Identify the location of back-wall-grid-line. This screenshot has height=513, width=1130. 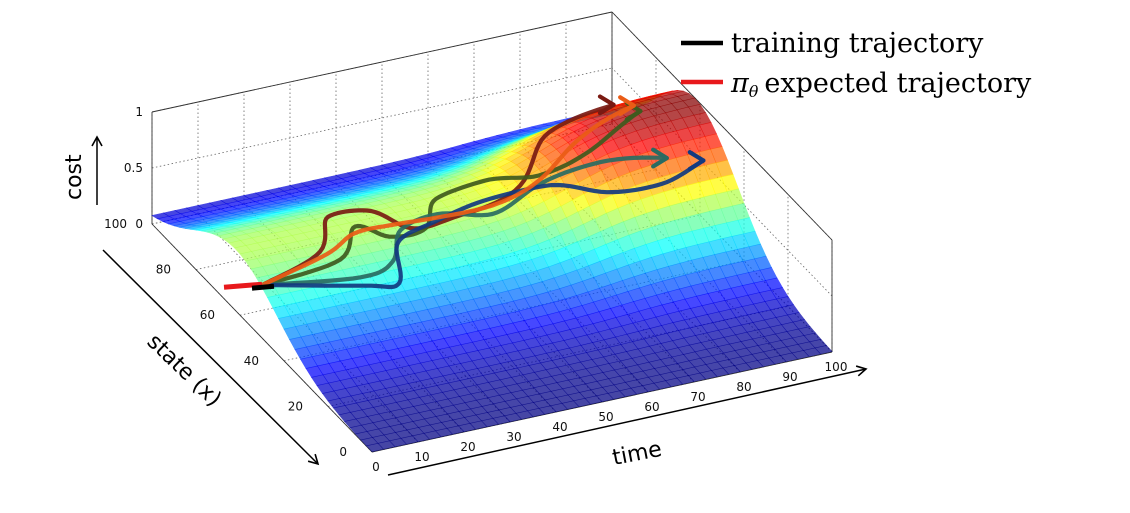
(382, 118).